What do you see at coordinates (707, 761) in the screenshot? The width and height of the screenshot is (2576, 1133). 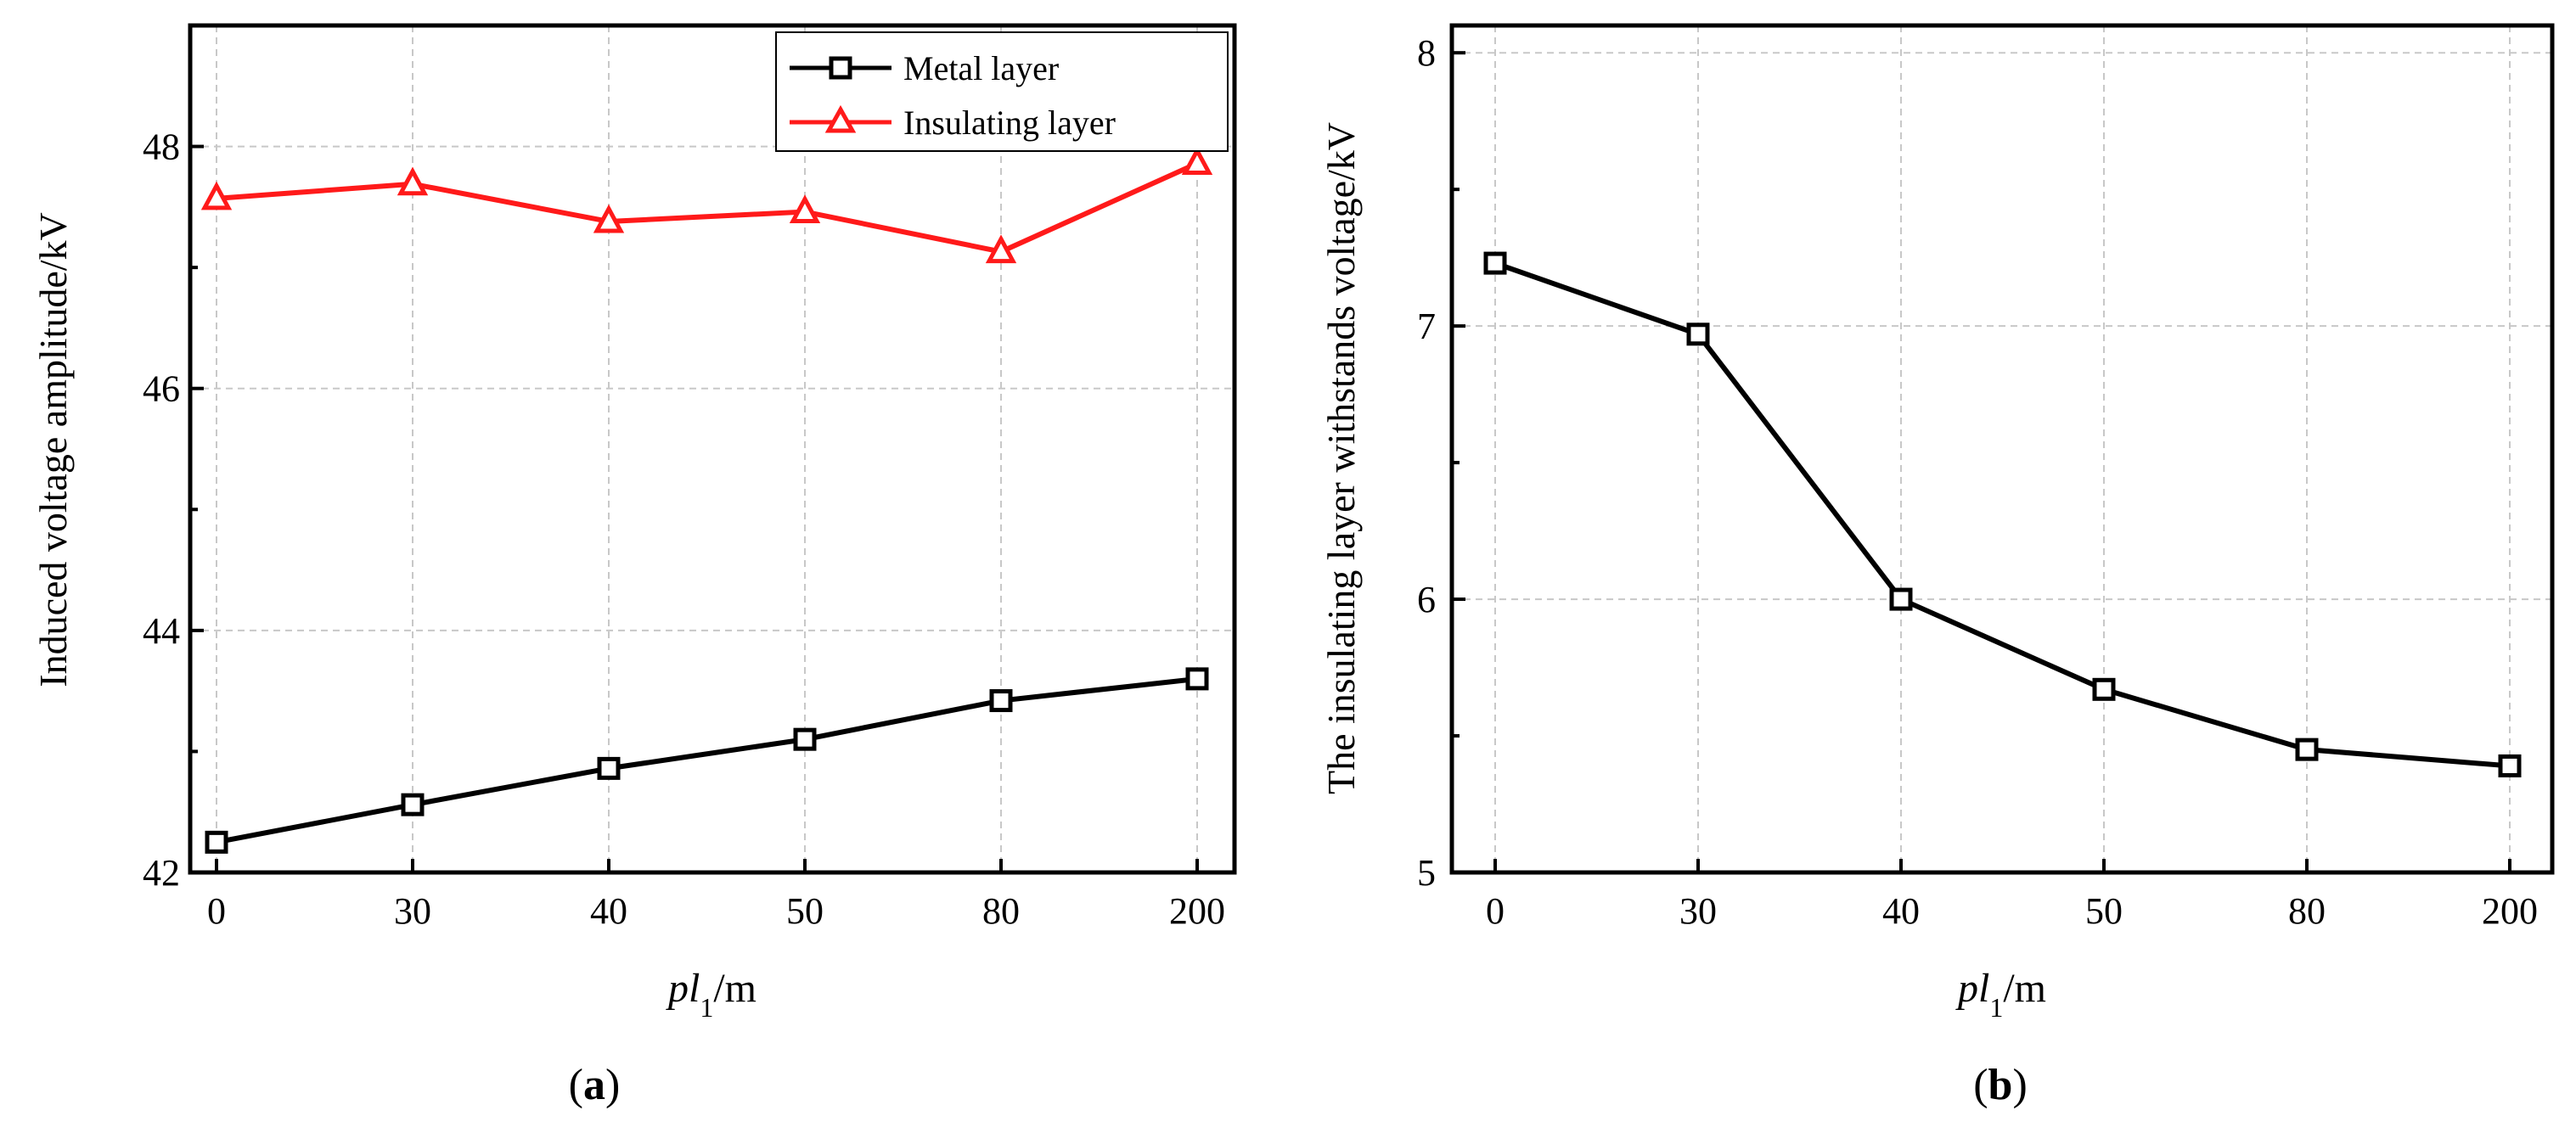 I see `panel-a-series-0-line` at bounding box center [707, 761].